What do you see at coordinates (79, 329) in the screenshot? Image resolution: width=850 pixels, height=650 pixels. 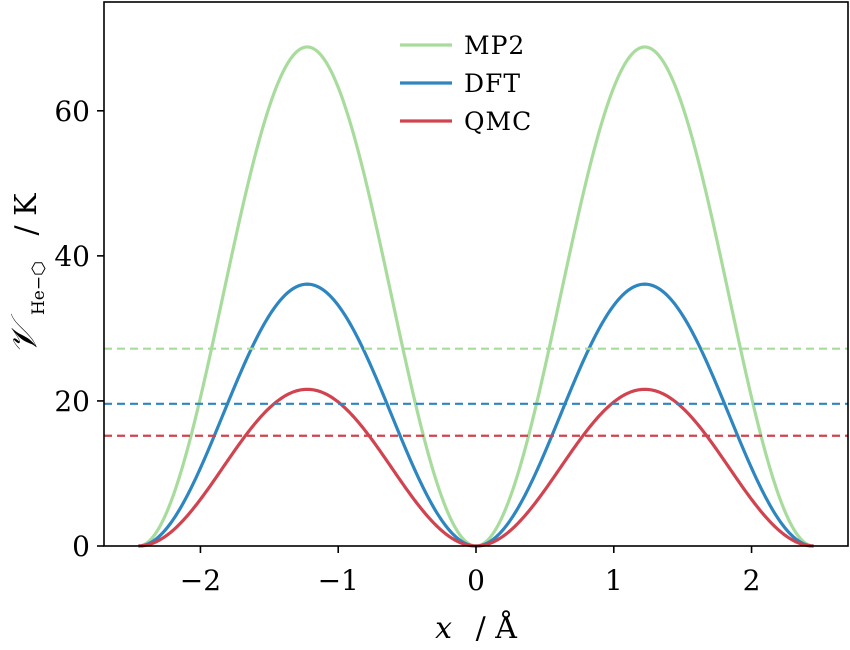 I see `y-axis-ticks: 0 20 40 60` at bounding box center [79, 329].